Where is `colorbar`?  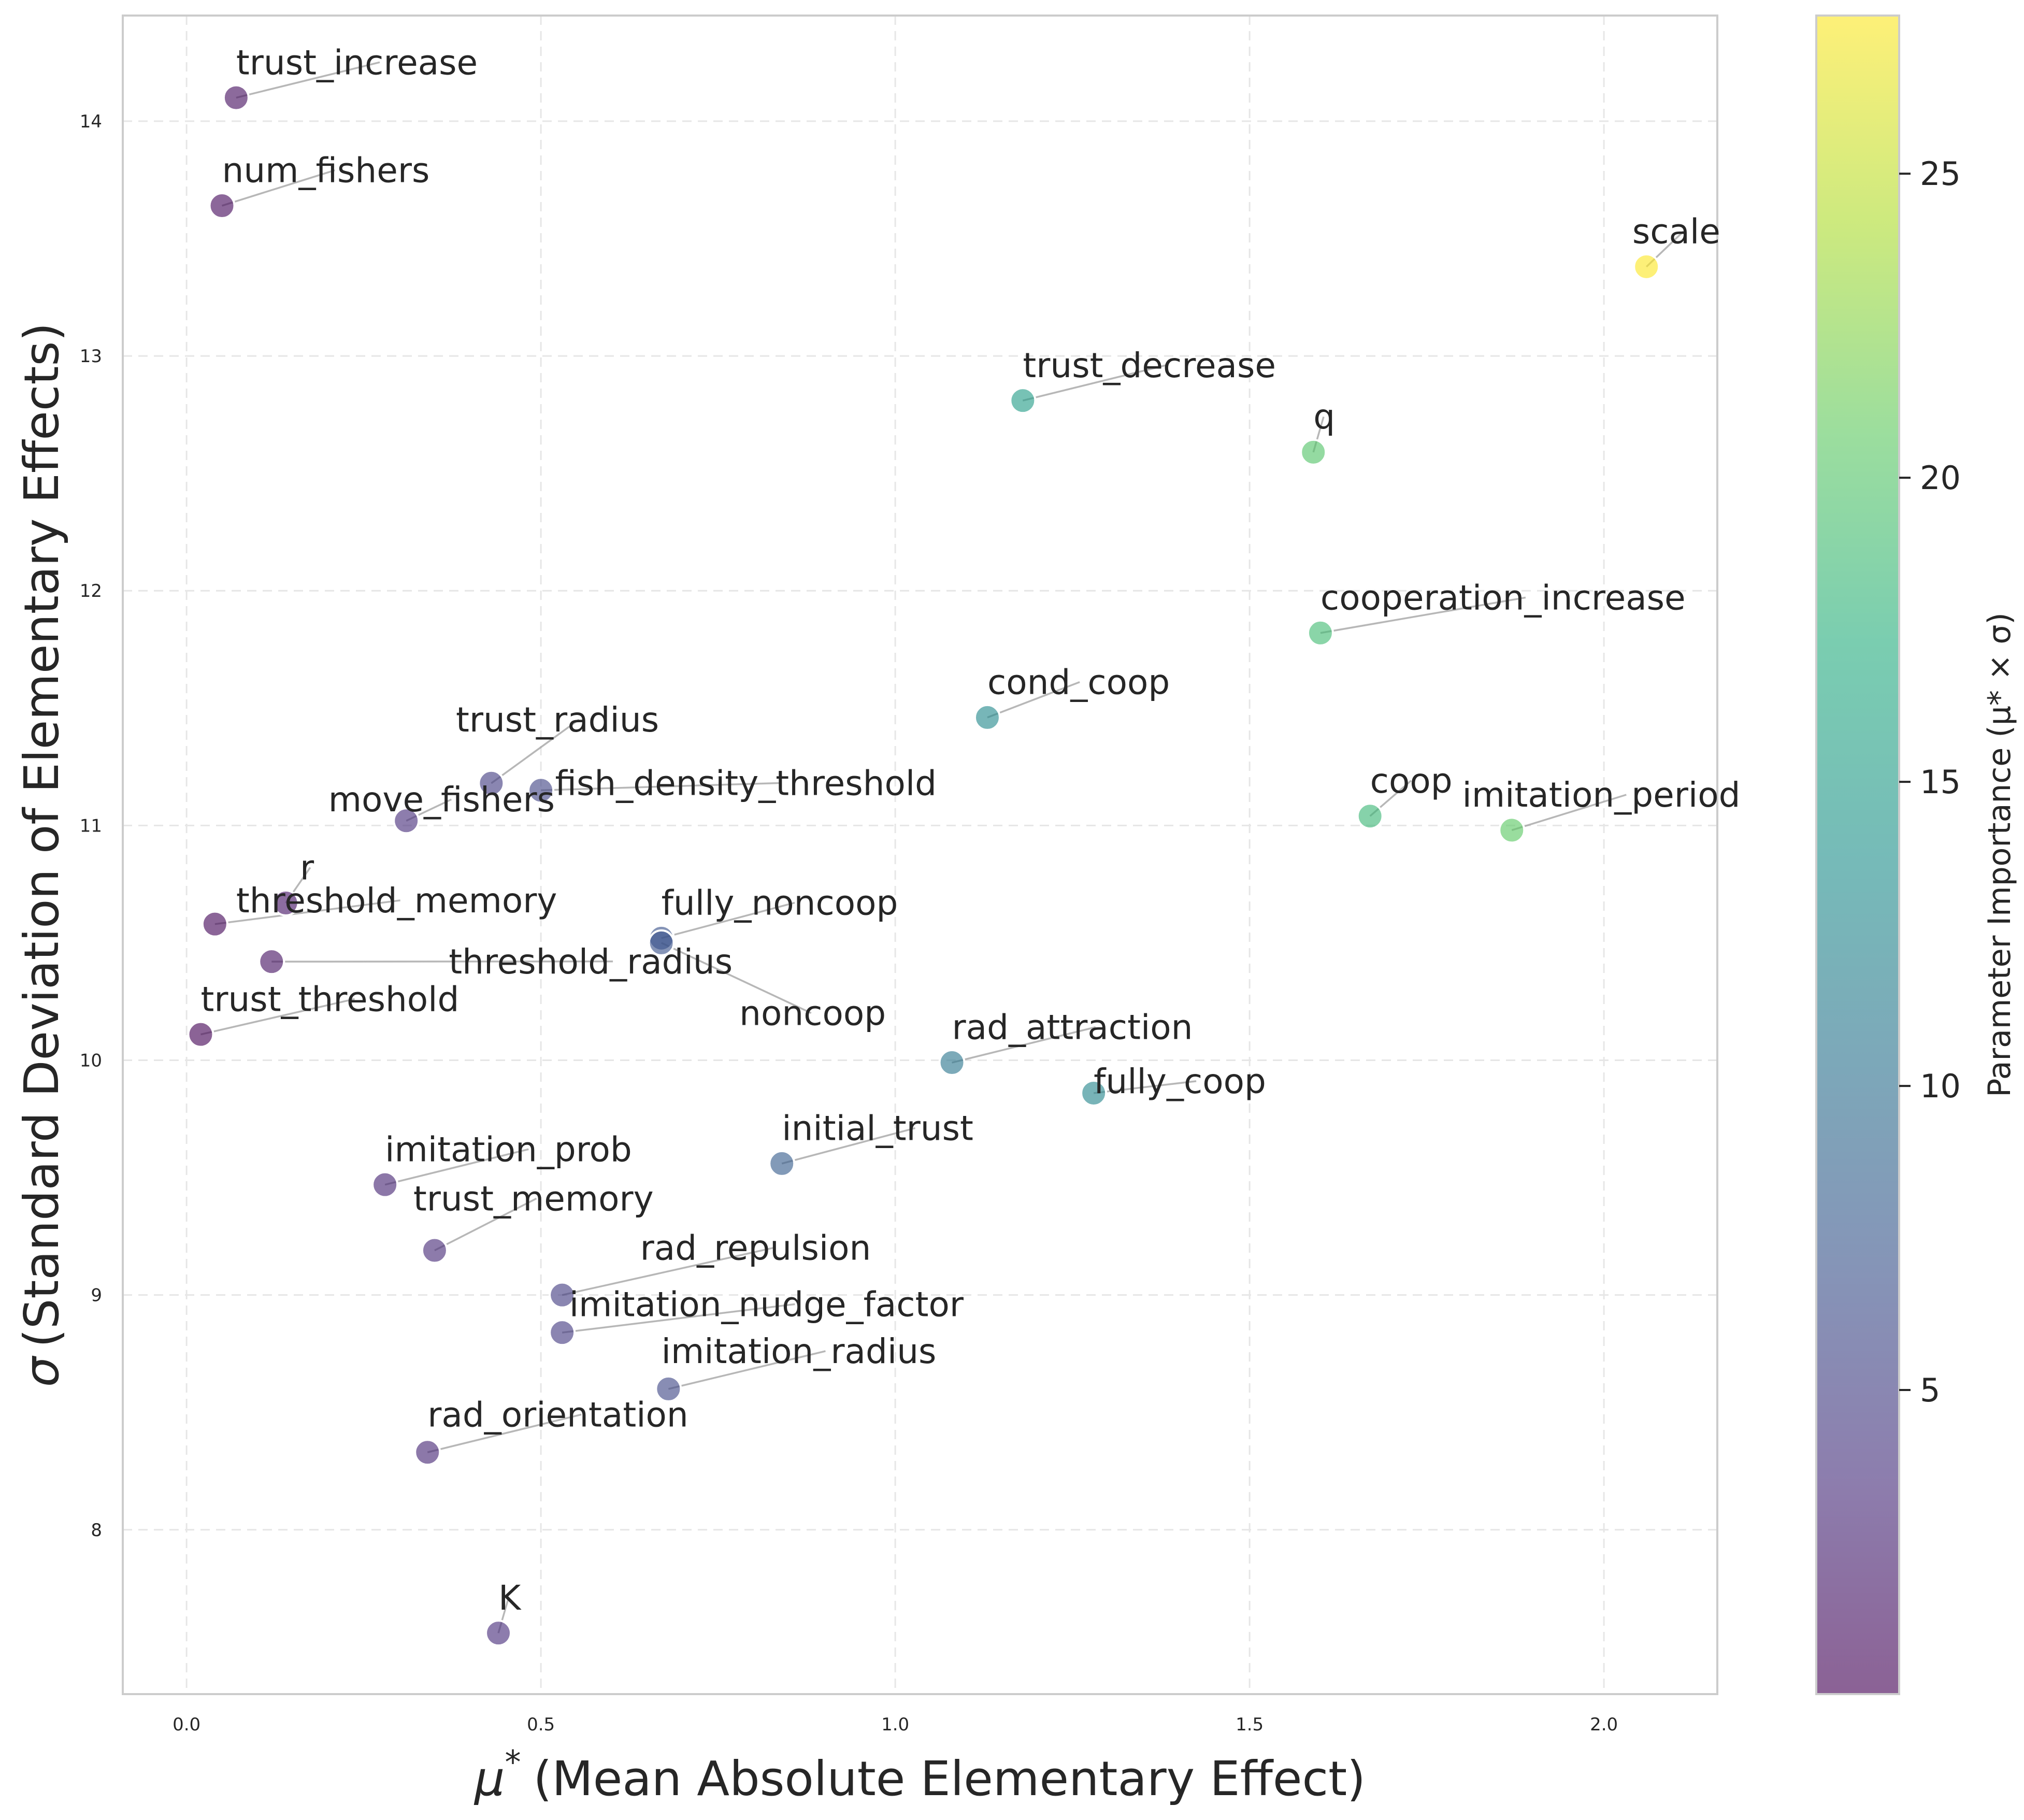 colorbar is located at coordinates (1857, 855).